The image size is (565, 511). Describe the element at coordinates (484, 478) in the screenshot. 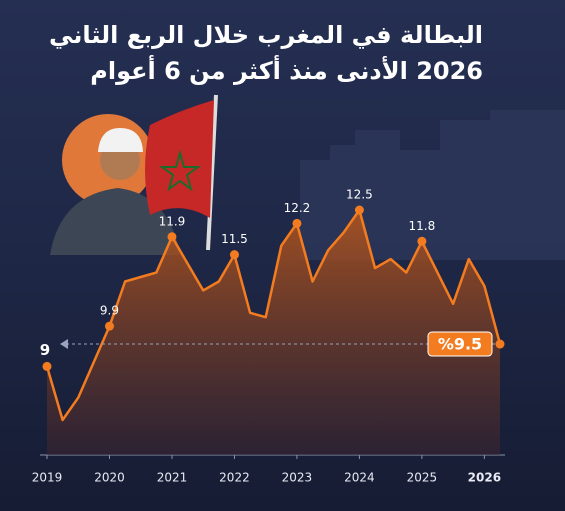

I see `x-tick-label: 2026` at that location.